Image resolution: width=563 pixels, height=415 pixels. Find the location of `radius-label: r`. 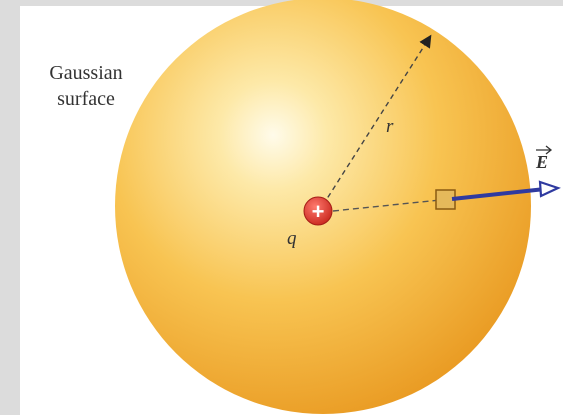

radius-label: r is located at coordinates (390, 126).